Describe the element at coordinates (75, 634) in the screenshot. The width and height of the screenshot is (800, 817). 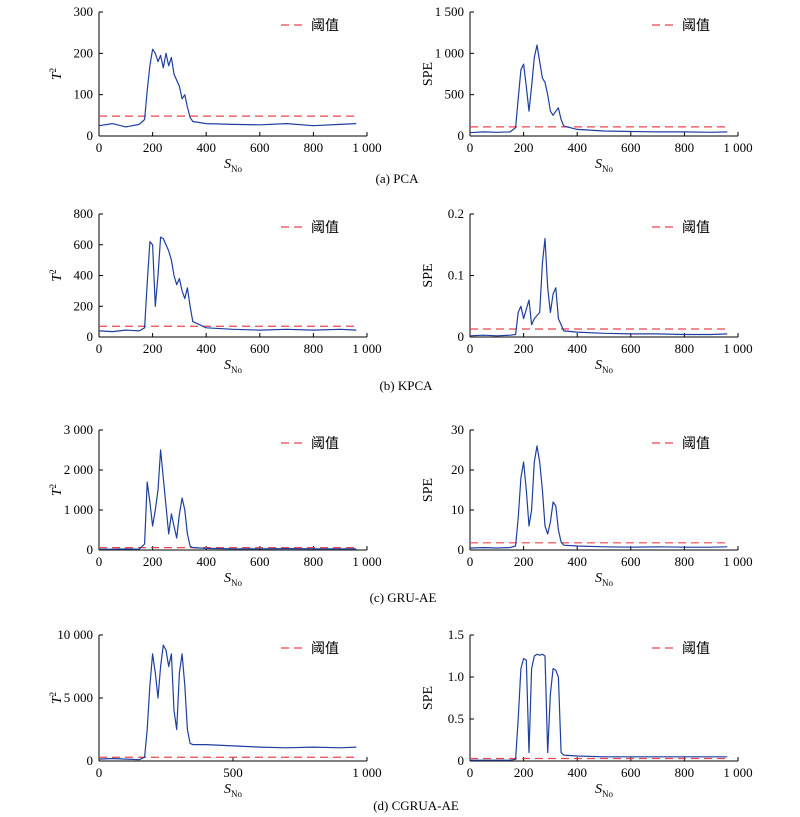
I see `y-tick-label: 10 000` at that location.